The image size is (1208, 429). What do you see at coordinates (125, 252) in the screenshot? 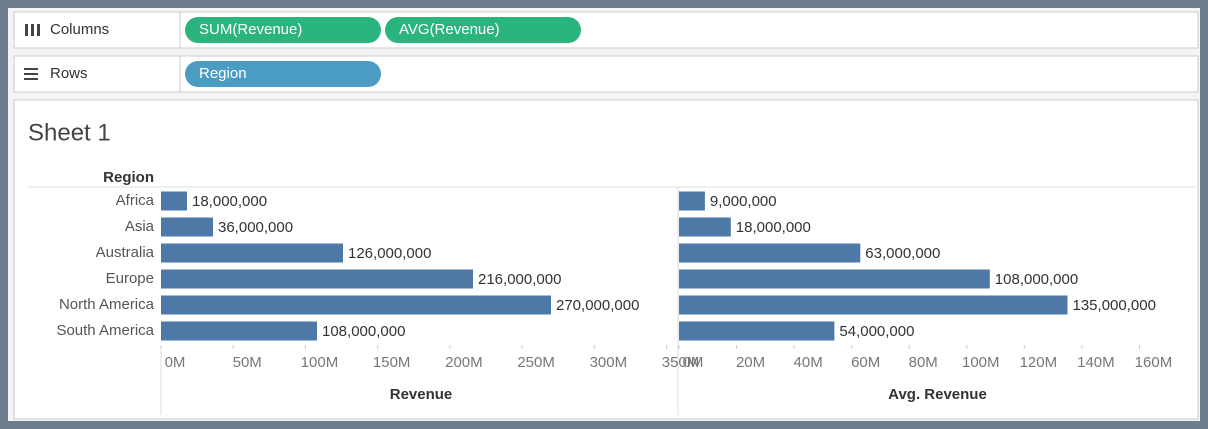
I see `row-label: Australia` at bounding box center [125, 252].